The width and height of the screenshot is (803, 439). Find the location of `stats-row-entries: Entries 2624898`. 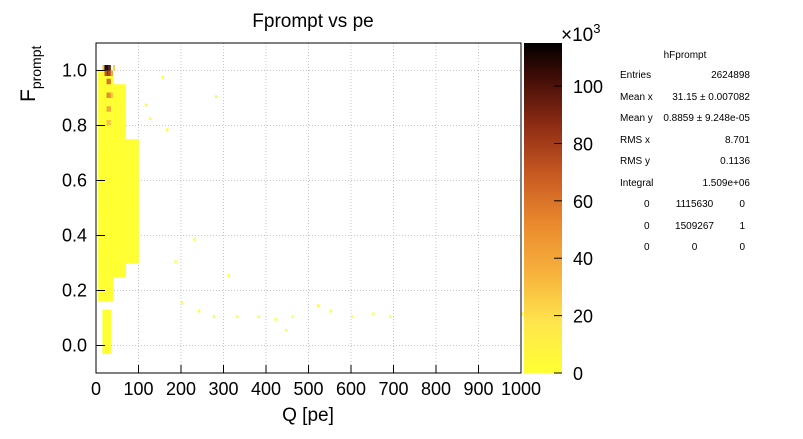

stats-row-entries: Entries 2624898 is located at coordinates (685, 81).